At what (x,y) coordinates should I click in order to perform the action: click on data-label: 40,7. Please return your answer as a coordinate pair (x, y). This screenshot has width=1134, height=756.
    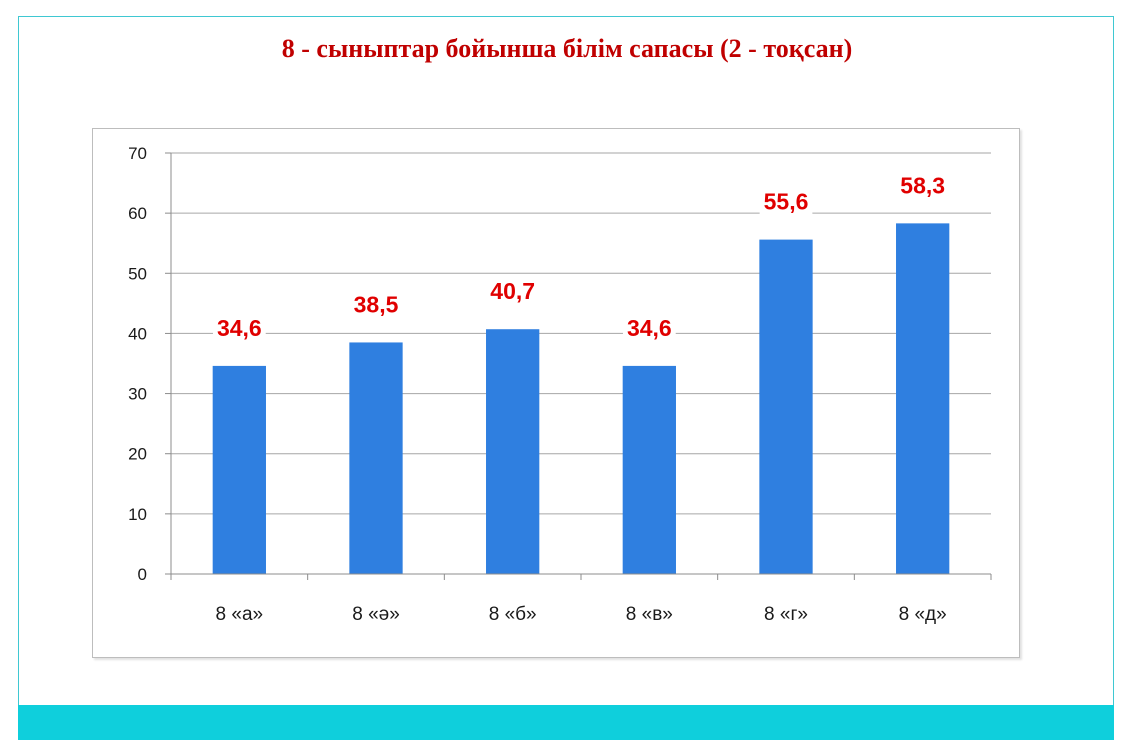
    Looking at the image, I should click on (512, 291).